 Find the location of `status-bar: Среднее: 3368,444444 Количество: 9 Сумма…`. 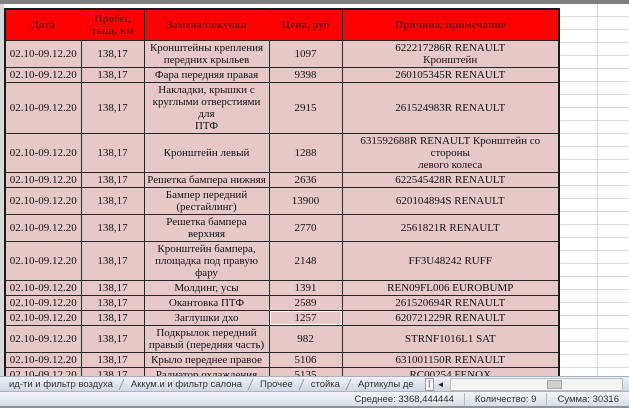

status-bar: Среднее: 3368,444444 Количество: 9 Сумма… is located at coordinates (314, 398).